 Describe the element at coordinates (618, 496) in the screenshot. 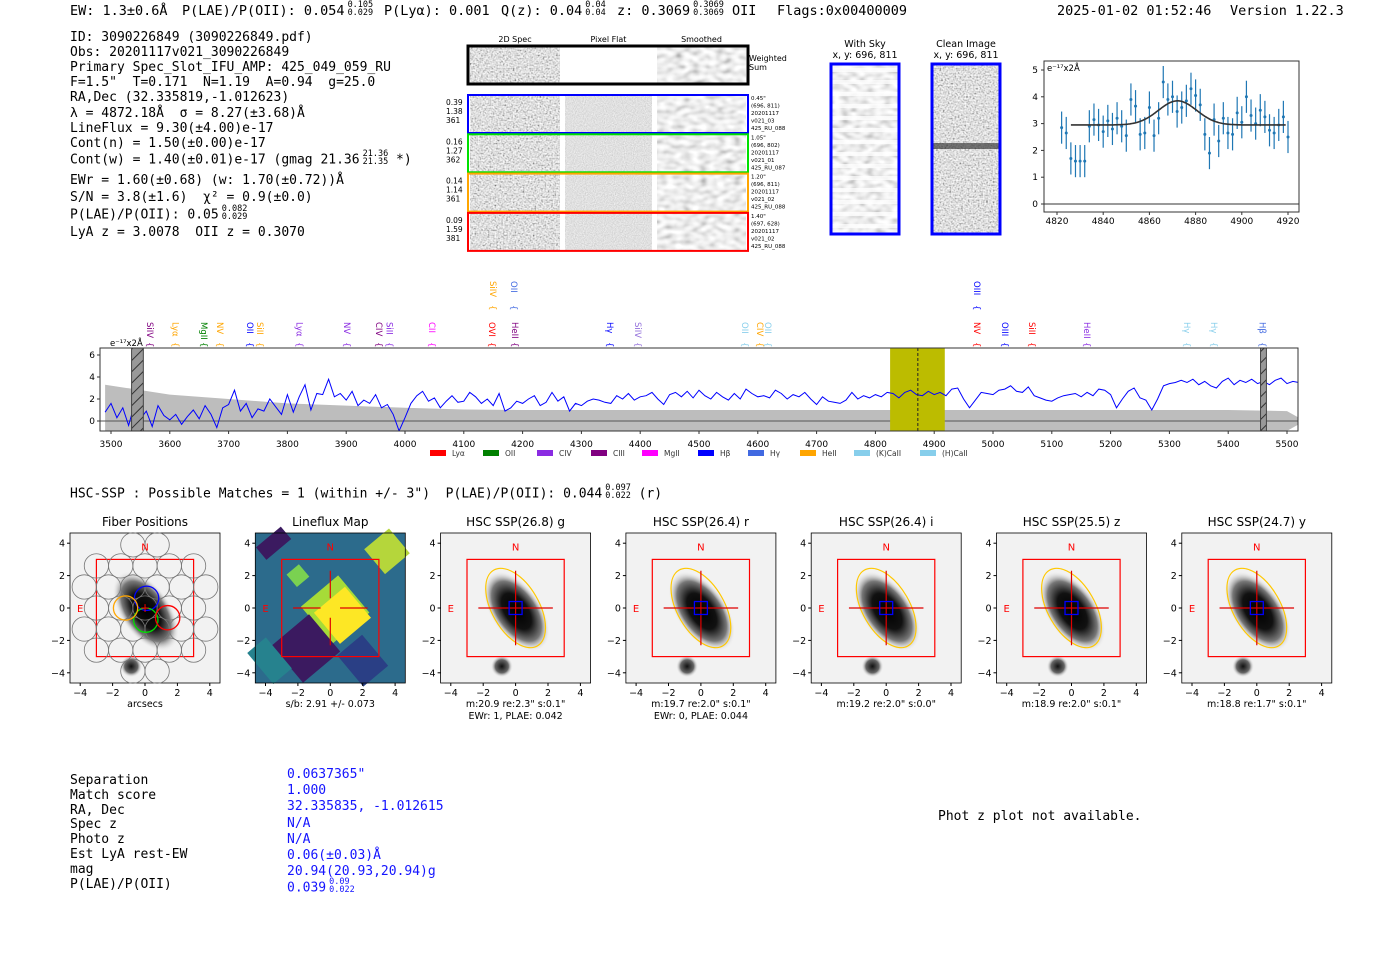

I see `range-low: 0.022` at that location.